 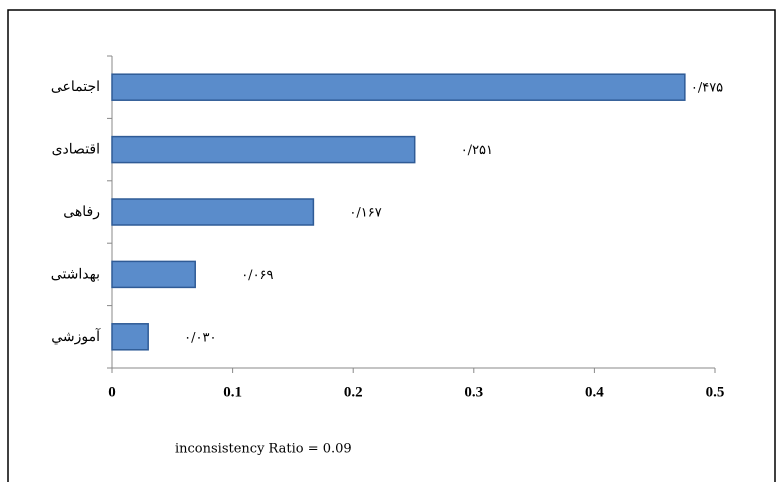 What do you see at coordinates (707, 88) in the screenshot?
I see `value-label: ۰/۴۷۵` at bounding box center [707, 88].